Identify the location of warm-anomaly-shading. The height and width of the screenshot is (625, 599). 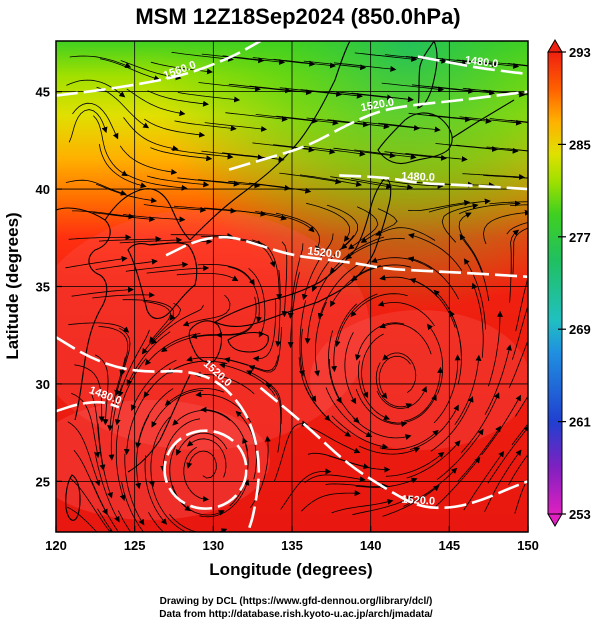
(419, 380).